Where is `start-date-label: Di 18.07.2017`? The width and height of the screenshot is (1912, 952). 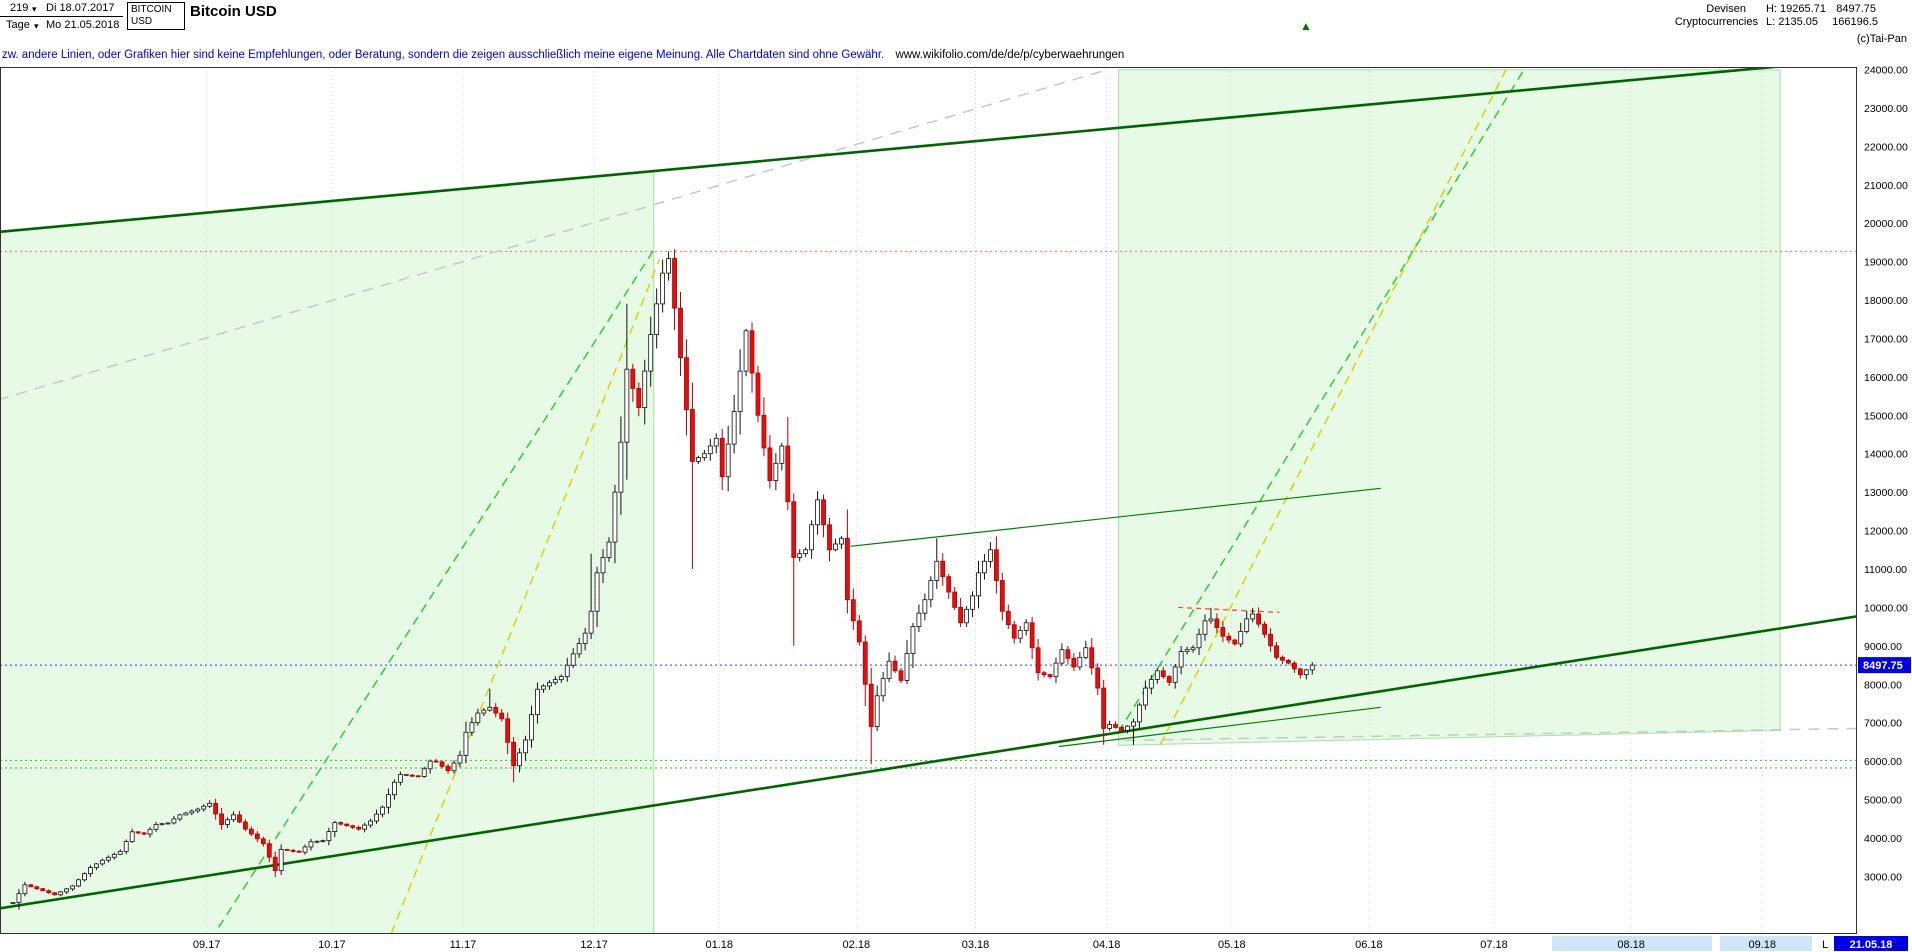 start-date-label: Di 18.07.2017 is located at coordinates (80, 8).